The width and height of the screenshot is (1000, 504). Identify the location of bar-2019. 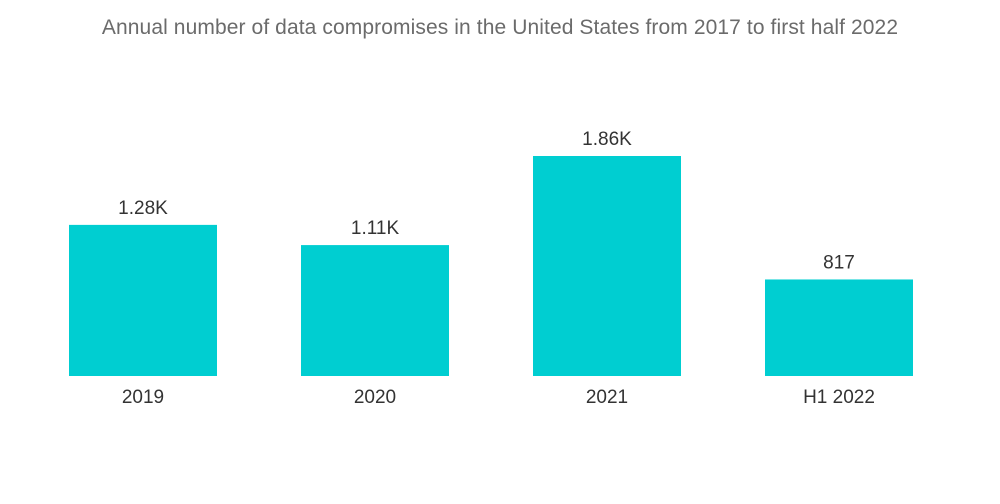
(143, 300).